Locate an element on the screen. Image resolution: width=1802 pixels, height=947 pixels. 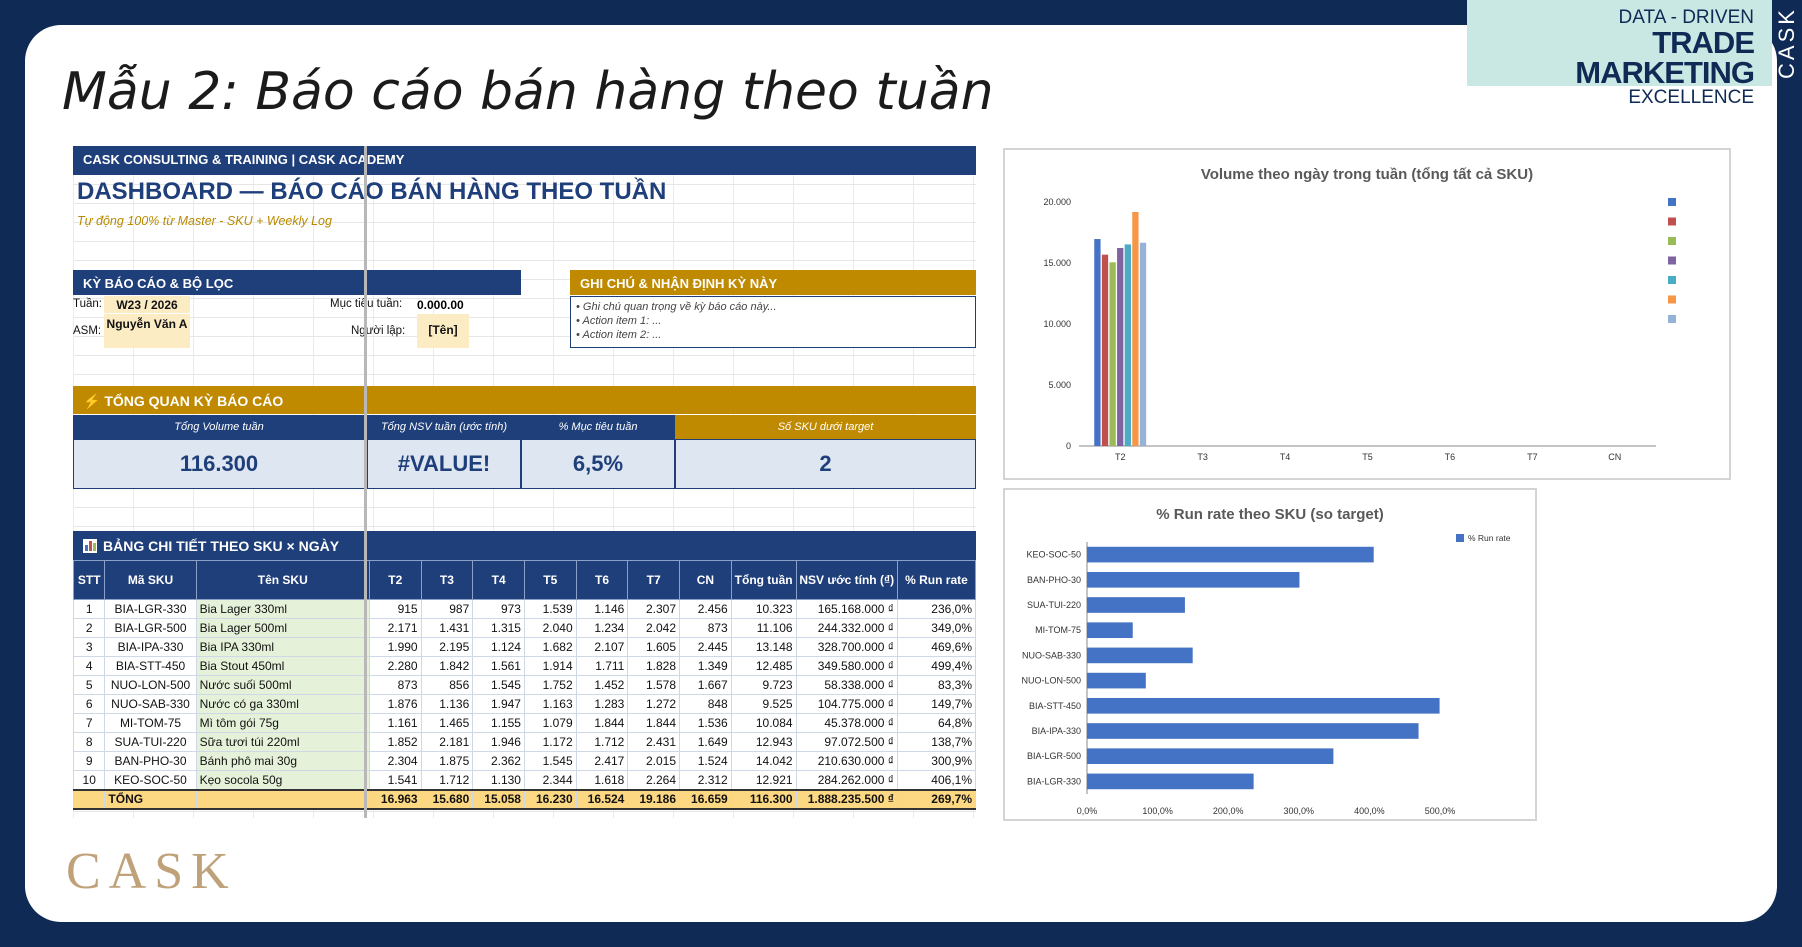
table-cell: 12.921 is located at coordinates (763, 780).